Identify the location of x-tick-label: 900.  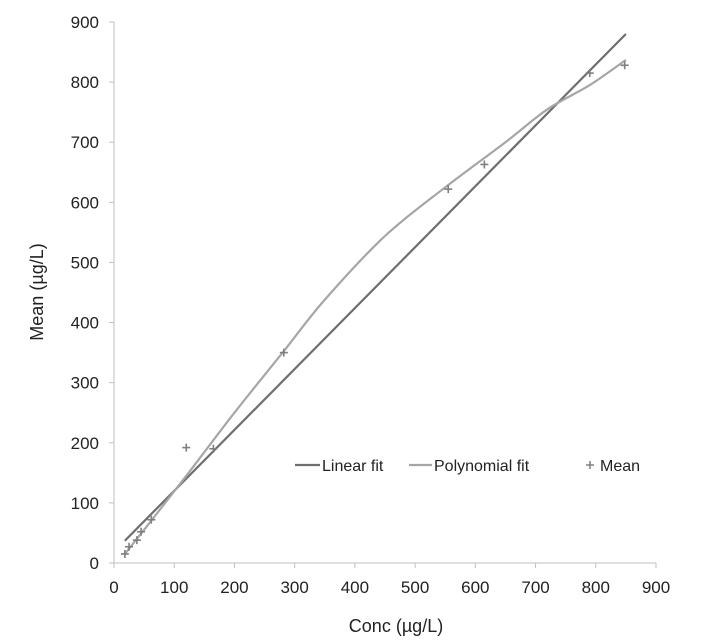
(656, 587).